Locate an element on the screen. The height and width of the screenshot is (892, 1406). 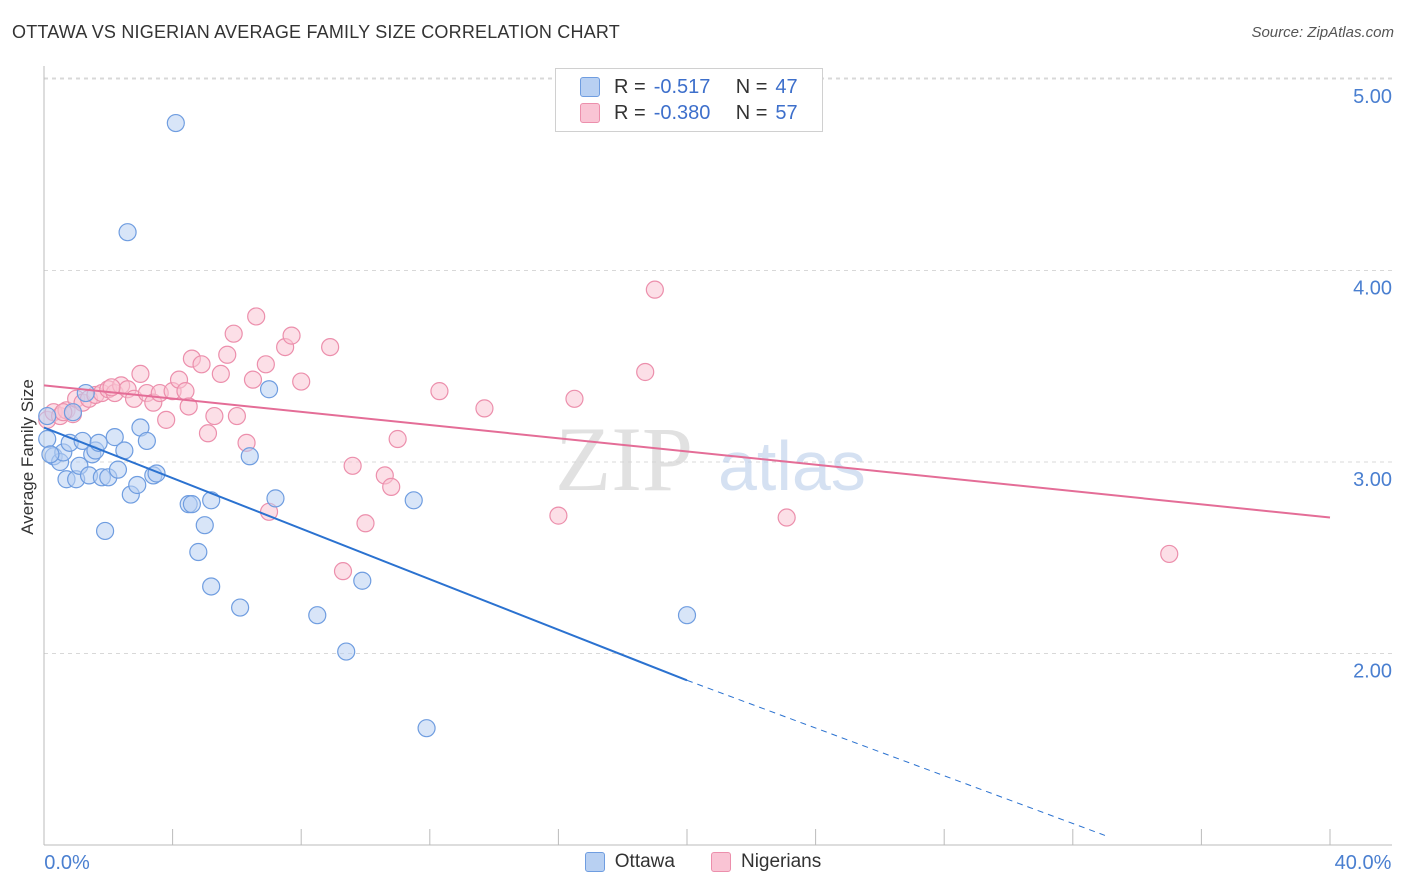
series-legend: Ottawa Nigerians is located at coordinates (703, 862).